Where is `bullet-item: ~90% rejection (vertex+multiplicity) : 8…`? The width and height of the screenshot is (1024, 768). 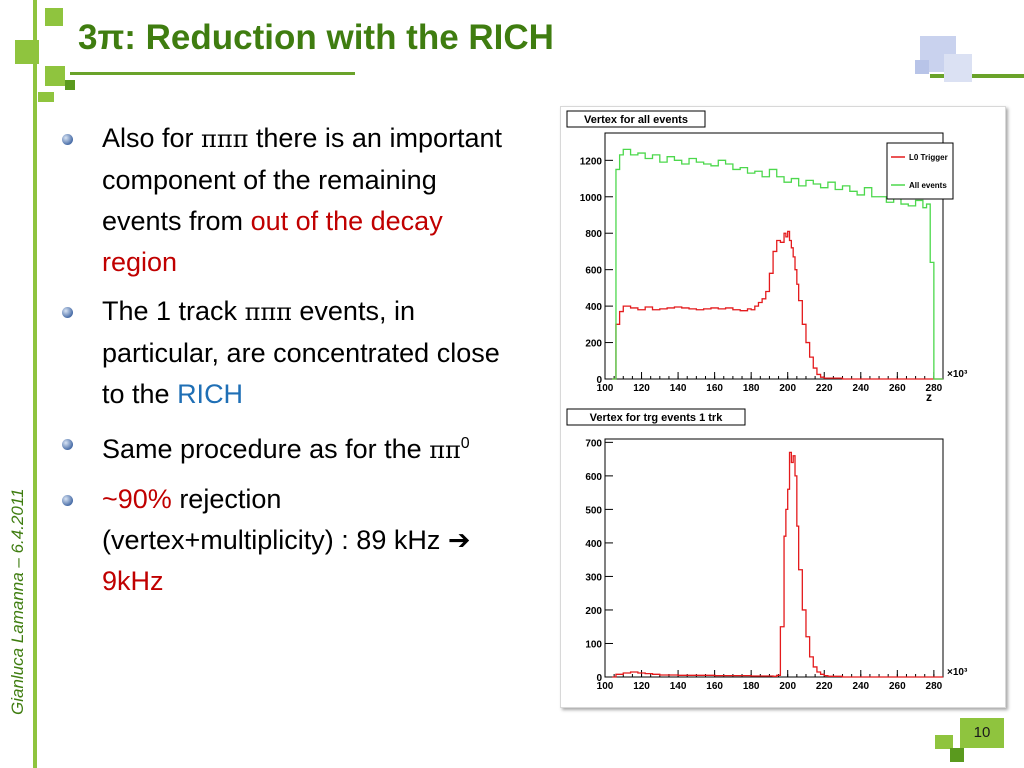
bullet-item: ~90% rejection (vertex+multiplicity) : 8… is located at coordinates (282, 540).